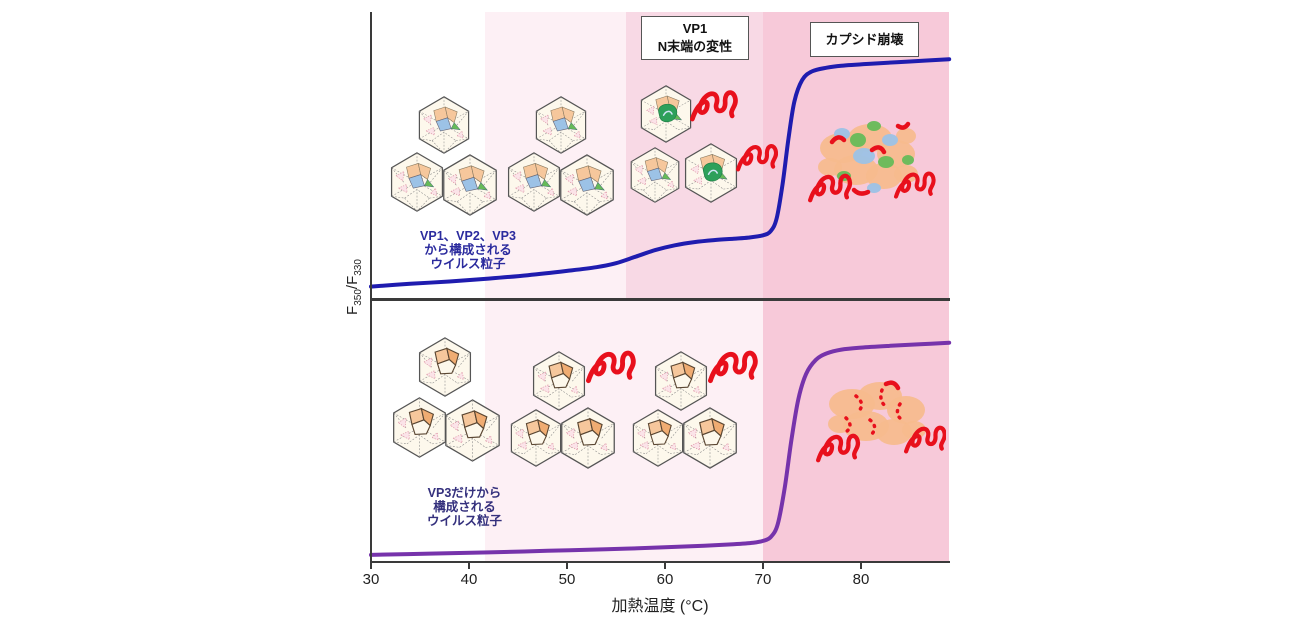 This screenshot has width=1300, height=628. I want to click on panel-divider-line, so click(660, 299).